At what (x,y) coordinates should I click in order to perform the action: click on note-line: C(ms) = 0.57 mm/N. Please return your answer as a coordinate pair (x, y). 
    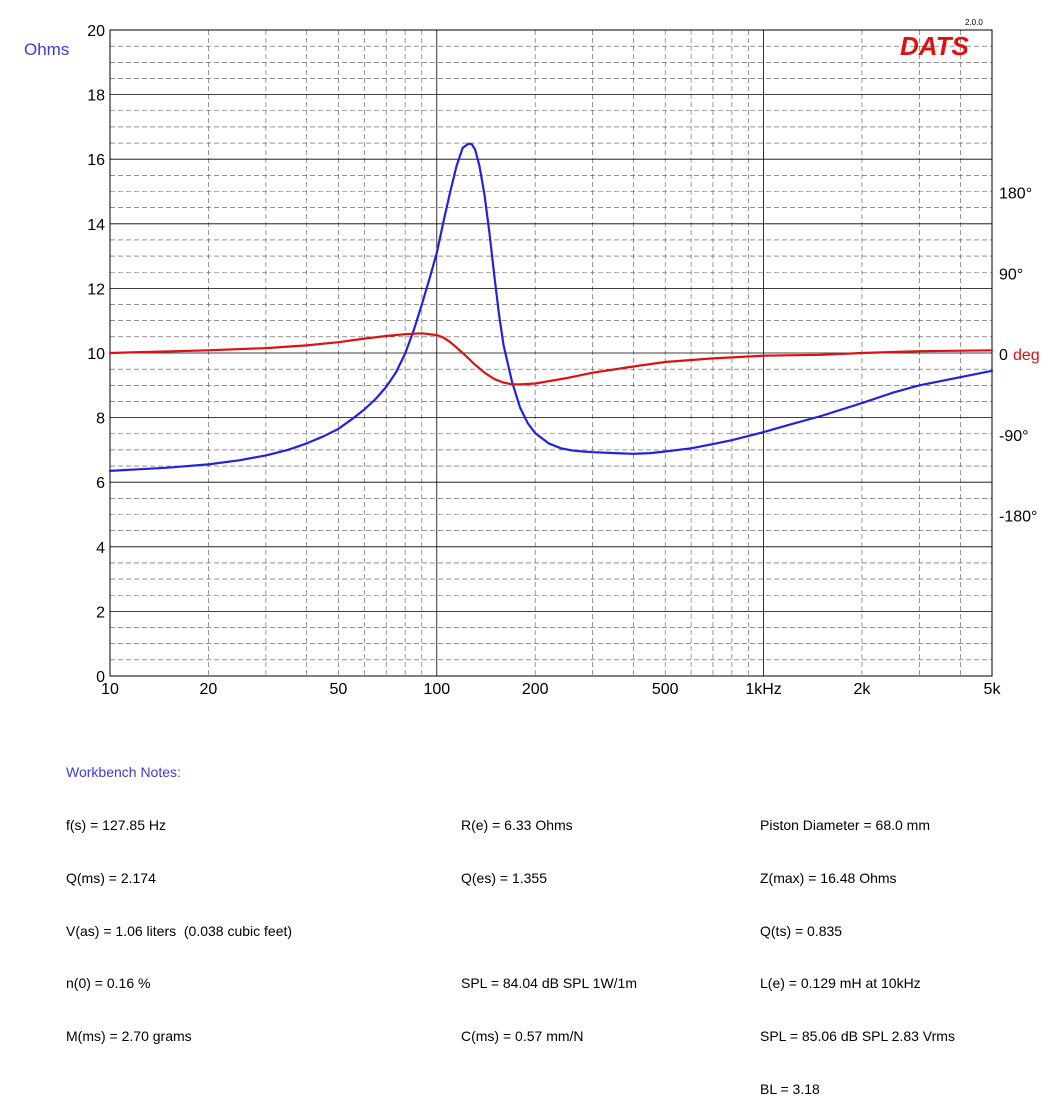
    Looking at the image, I should click on (522, 1036).